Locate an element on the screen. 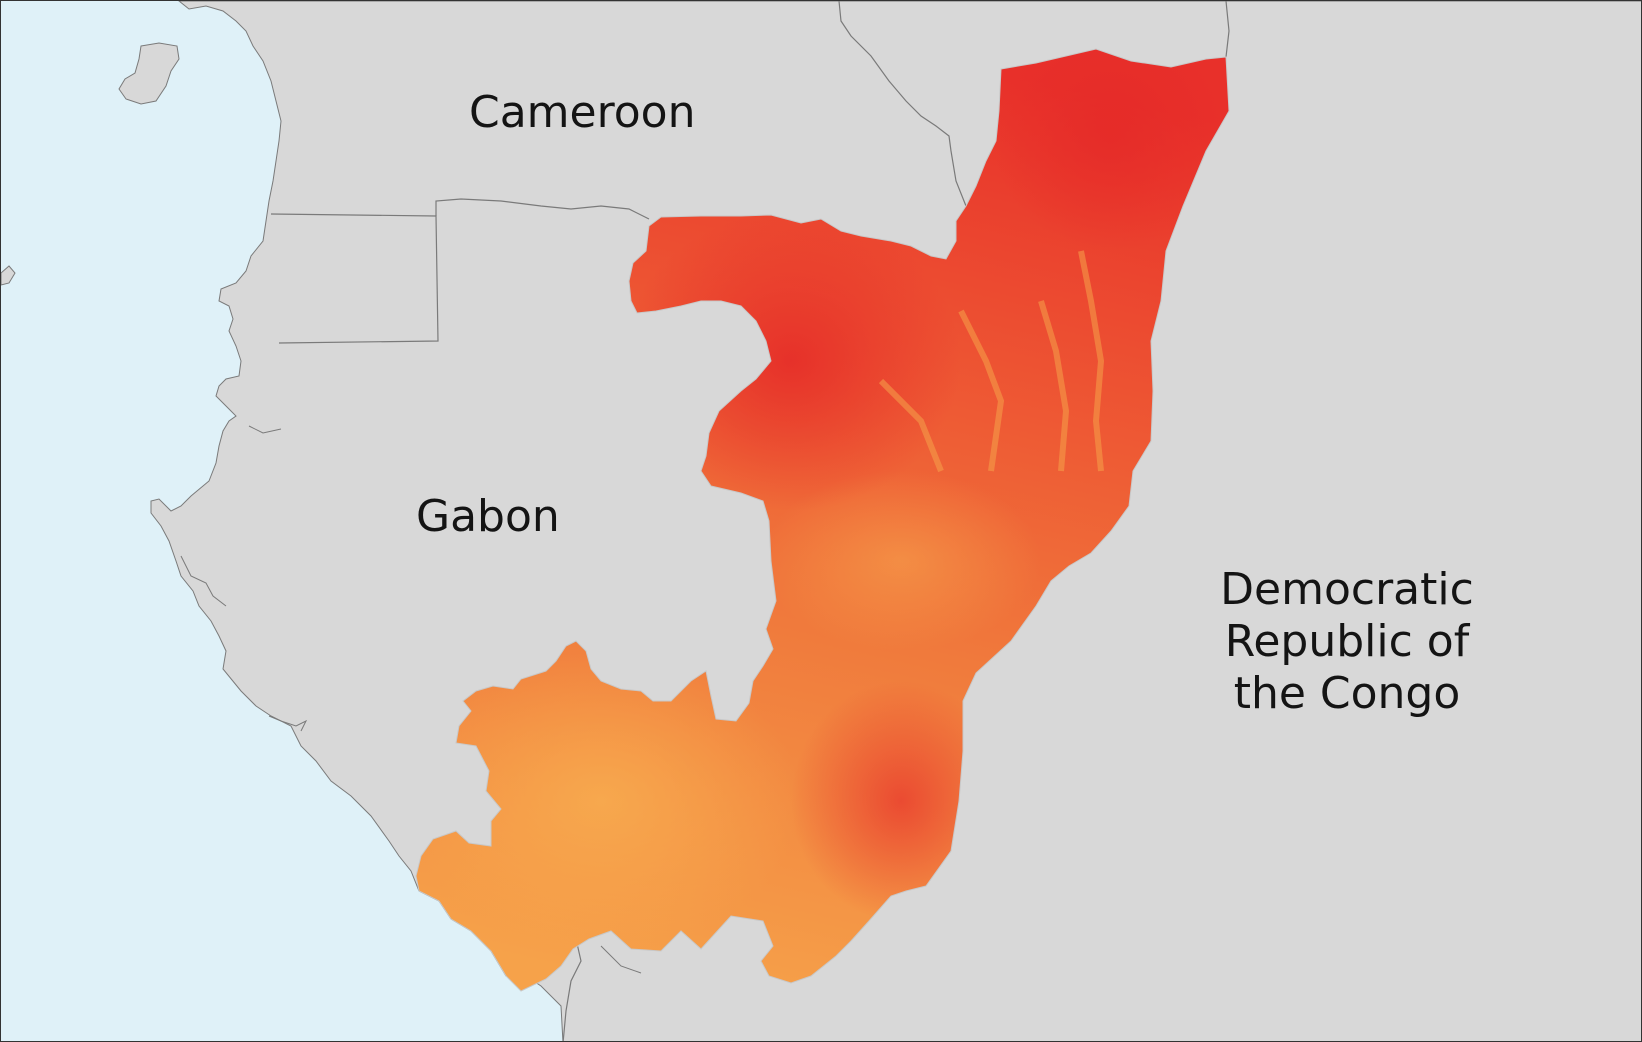  country-label-gabon: Gabon is located at coordinates (488, 516).